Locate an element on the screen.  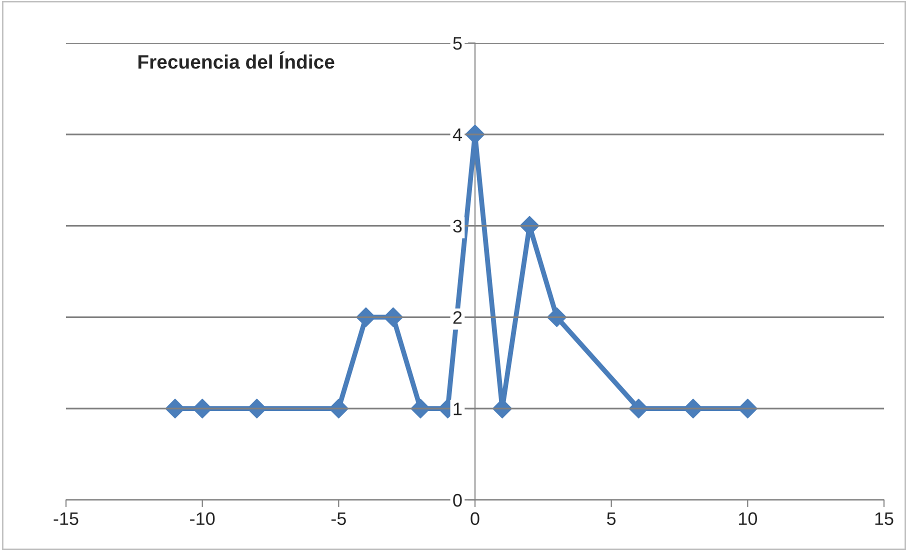
x-tick-label: 5 is located at coordinates (611, 519).